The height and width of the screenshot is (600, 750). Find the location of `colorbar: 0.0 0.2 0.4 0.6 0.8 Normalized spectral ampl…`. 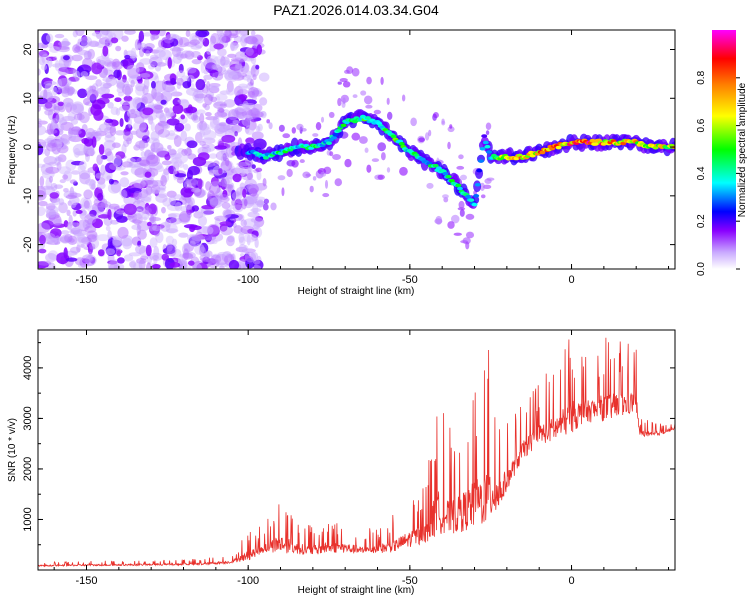

colorbar: 0.0 0.2 0.4 0.6 0.8 Normalized spectral ampl… is located at coordinates (722, 153).